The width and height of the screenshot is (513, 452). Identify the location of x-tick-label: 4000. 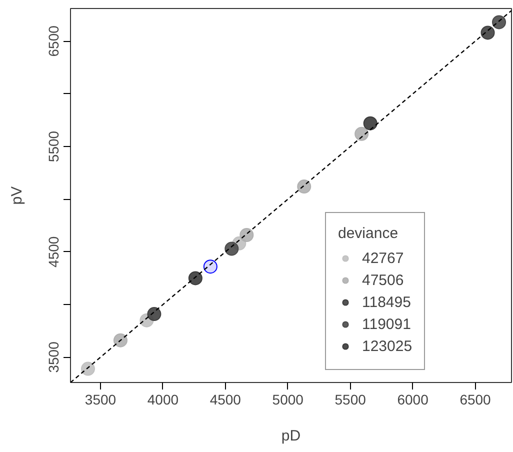
(163, 400).